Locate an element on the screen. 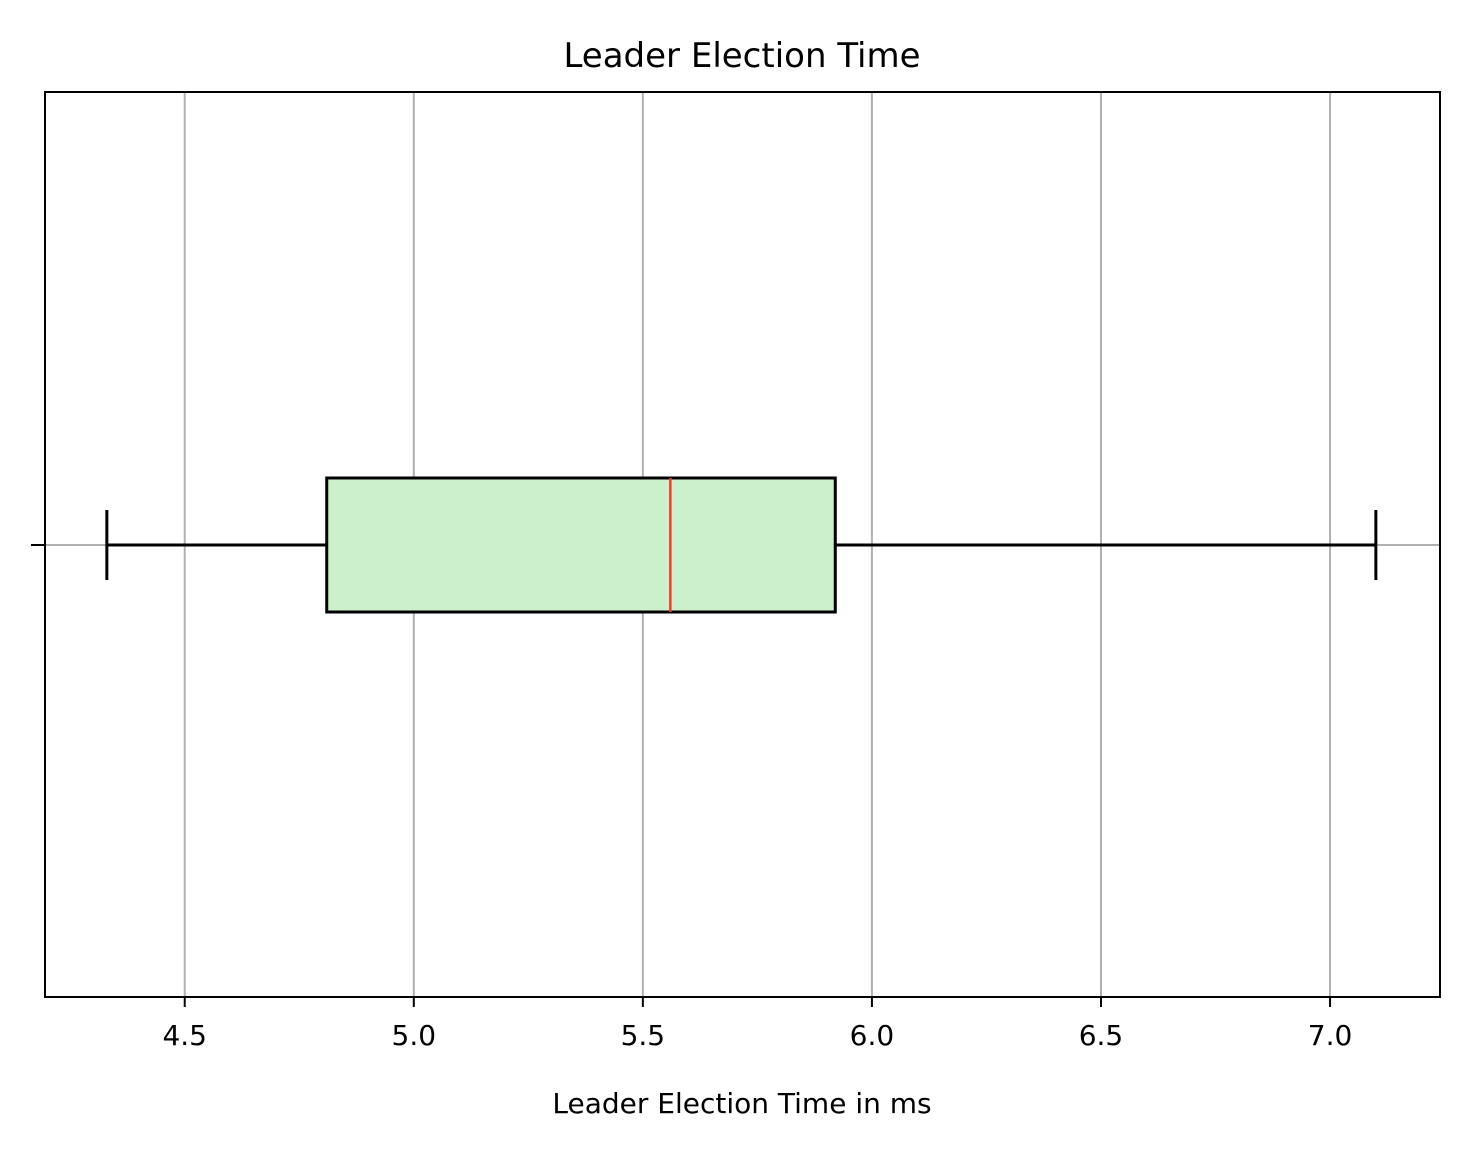 This screenshot has width=1469, height=1154. x-tick-label: 6.0 is located at coordinates (872, 1035).